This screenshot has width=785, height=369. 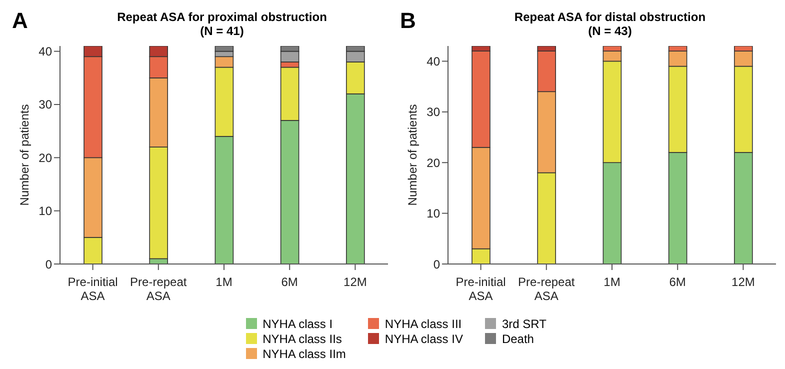 I want to click on legend-label: NYHA class IIs, so click(x=302, y=339).